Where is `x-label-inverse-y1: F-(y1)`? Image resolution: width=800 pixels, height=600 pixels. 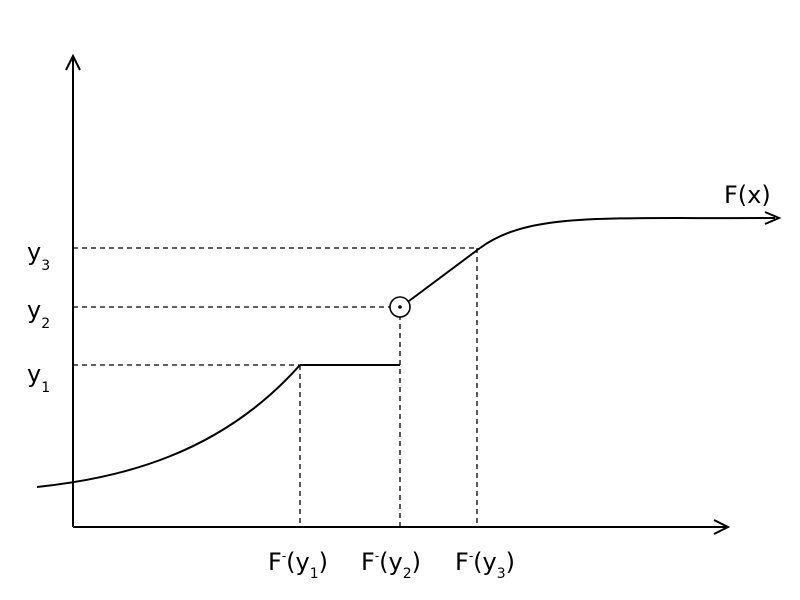 x-label-inverse-y1: F-(y1) is located at coordinates (298, 565).